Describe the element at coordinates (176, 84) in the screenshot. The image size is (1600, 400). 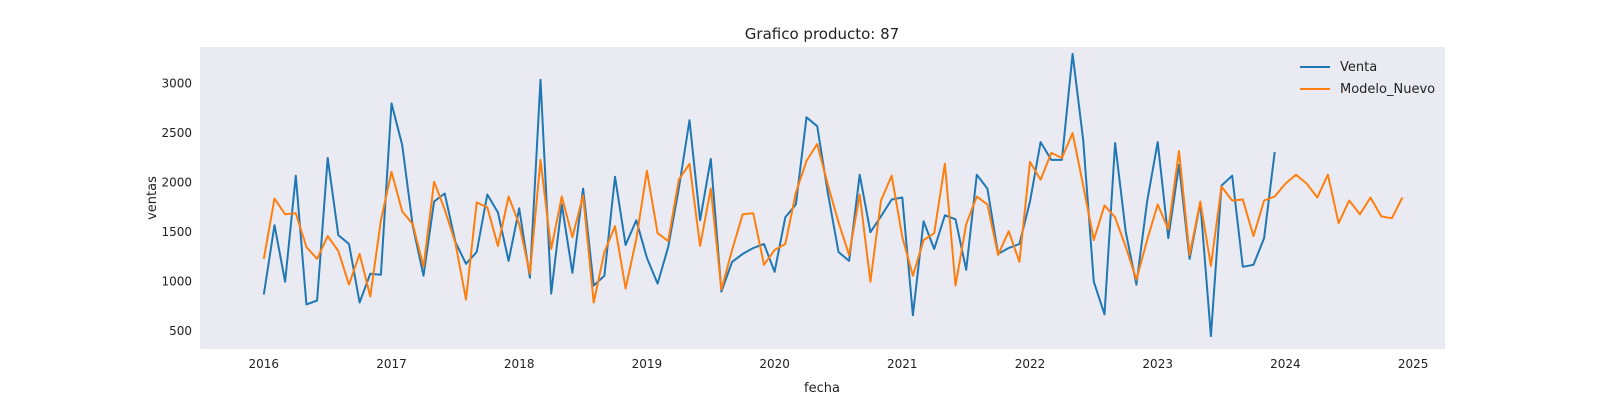
I see `y-tick-label: 3000` at that location.